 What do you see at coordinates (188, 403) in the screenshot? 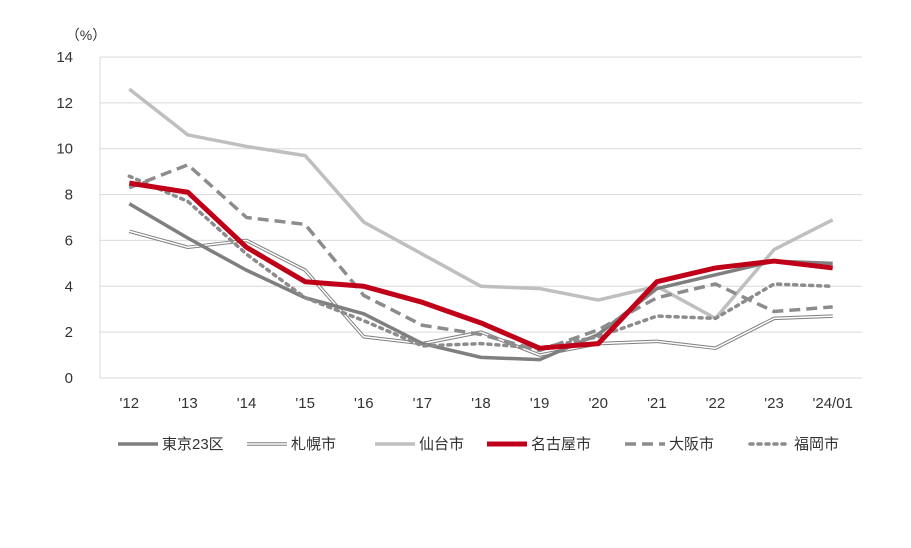
I see `x-tick-label: '13` at bounding box center [188, 403].